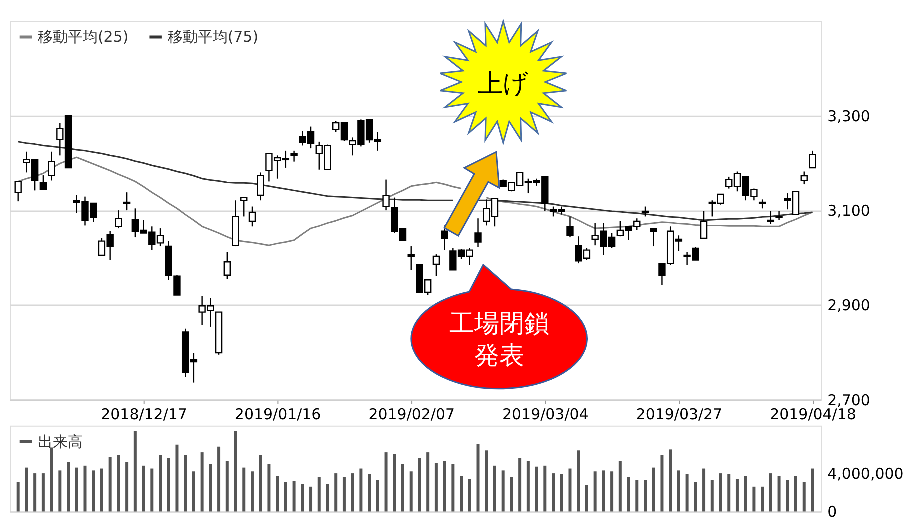 This screenshot has width=909, height=521. I want to click on y-tick-label: 2,900, so click(849, 305).